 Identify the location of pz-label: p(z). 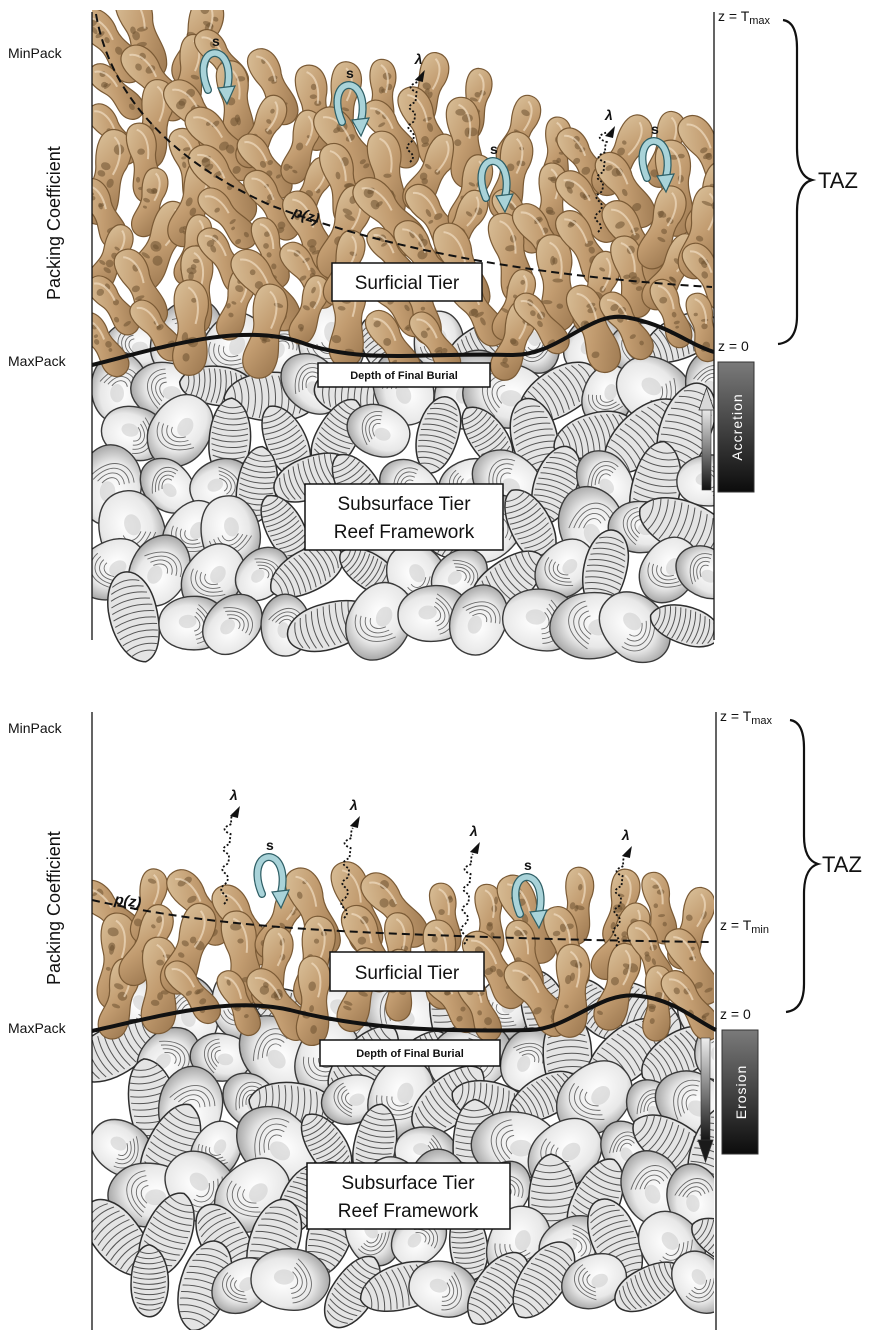
(127, 901).